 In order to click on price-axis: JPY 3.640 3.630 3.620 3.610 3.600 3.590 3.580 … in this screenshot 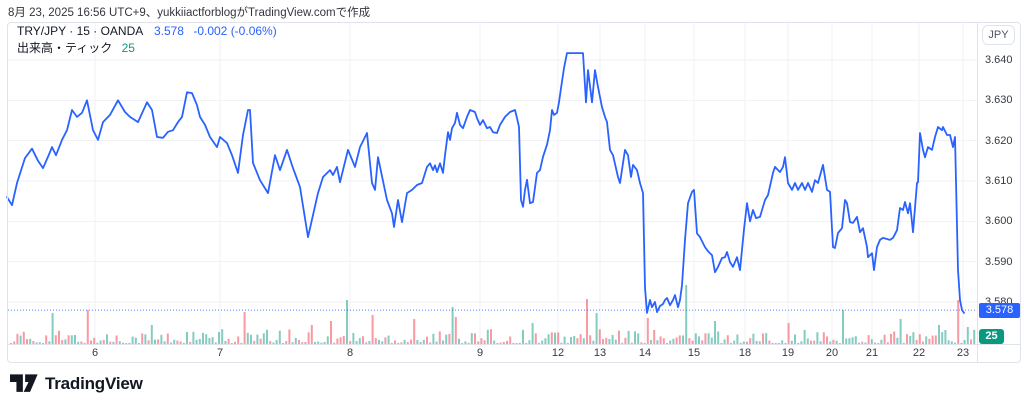, I will do `click(999, 183)`.